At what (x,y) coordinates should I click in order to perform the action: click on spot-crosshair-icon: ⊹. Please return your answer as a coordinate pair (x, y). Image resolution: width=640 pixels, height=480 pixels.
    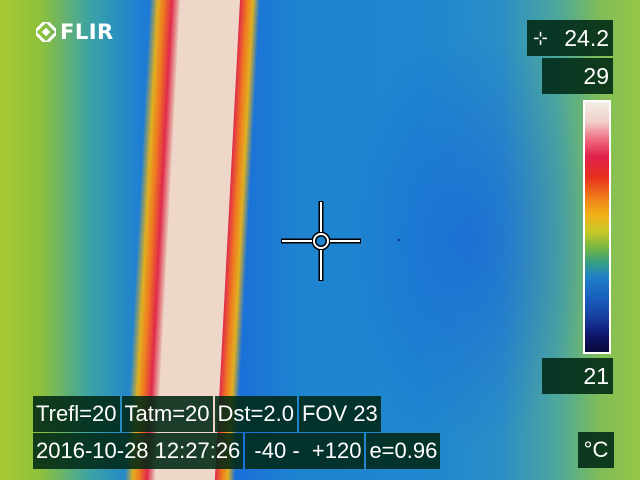
    Looking at the image, I should click on (541, 38).